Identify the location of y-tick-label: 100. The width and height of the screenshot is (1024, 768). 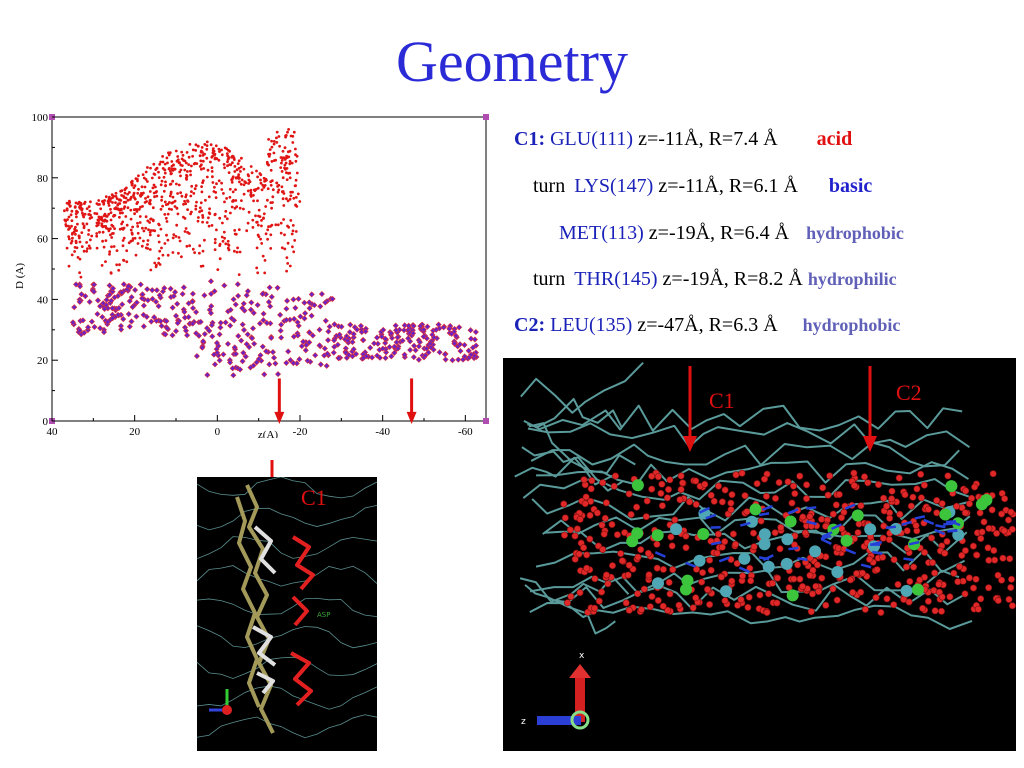
(40, 118).